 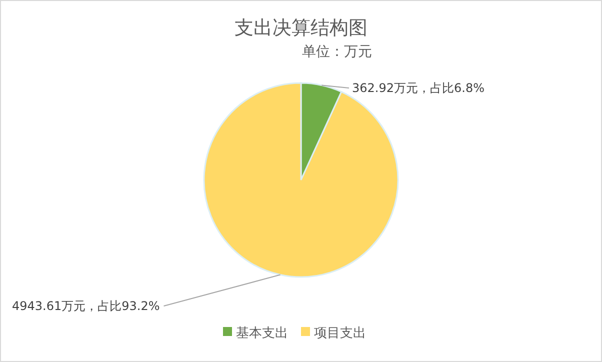 What do you see at coordinates (337, 52) in the screenshot?
I see `chart-subtitle: 单位：万元` at bounding box center [337, 52].